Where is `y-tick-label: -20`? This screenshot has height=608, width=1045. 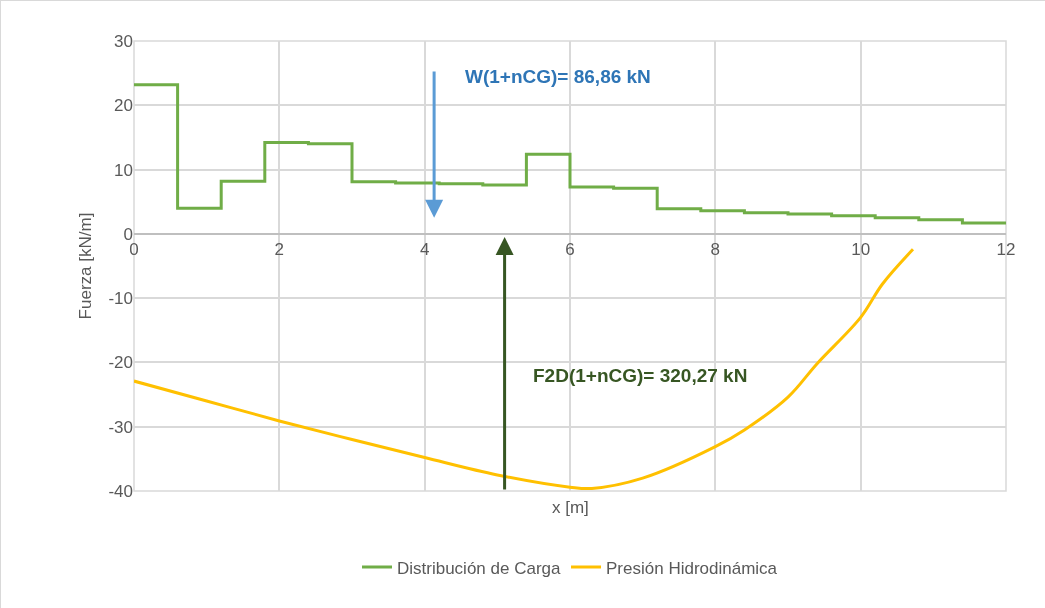
y-tick-label: -20 is located at coordinates (120, 363).